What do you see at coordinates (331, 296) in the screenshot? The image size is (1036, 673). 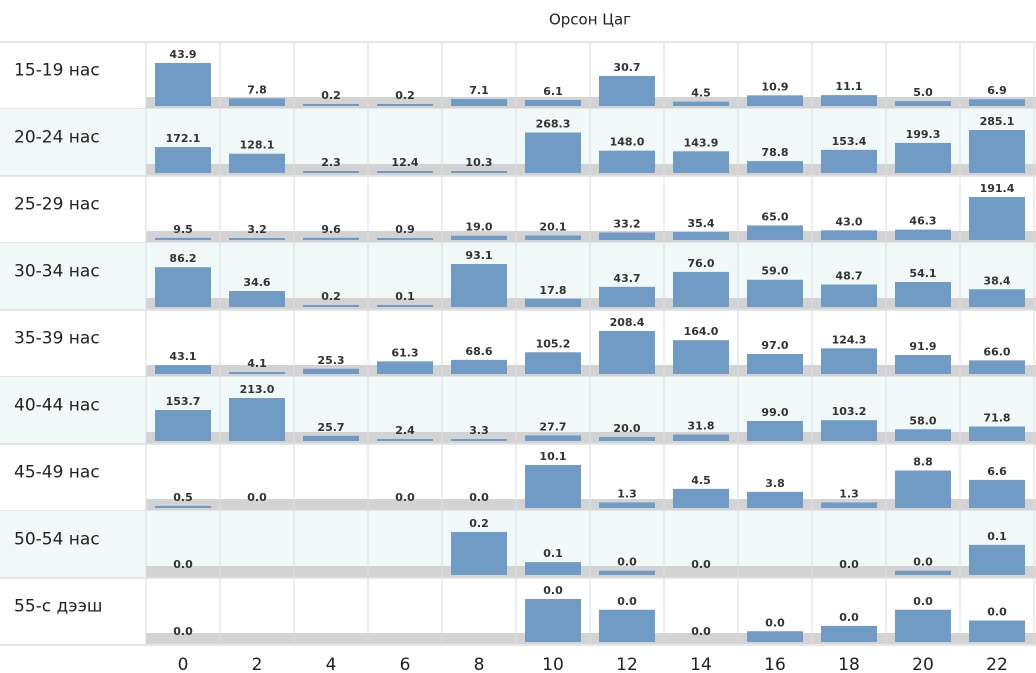 I see `value-label: 0.2` at bounding box center [331, 296].